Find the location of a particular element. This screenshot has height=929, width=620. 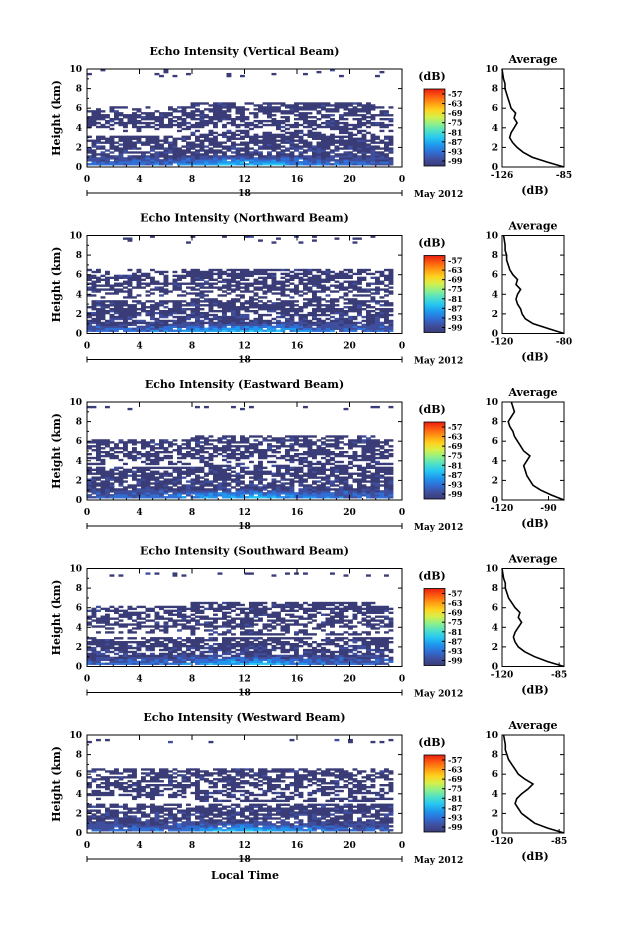

y-tick-label: 8 is located at coordinates (79, 256).